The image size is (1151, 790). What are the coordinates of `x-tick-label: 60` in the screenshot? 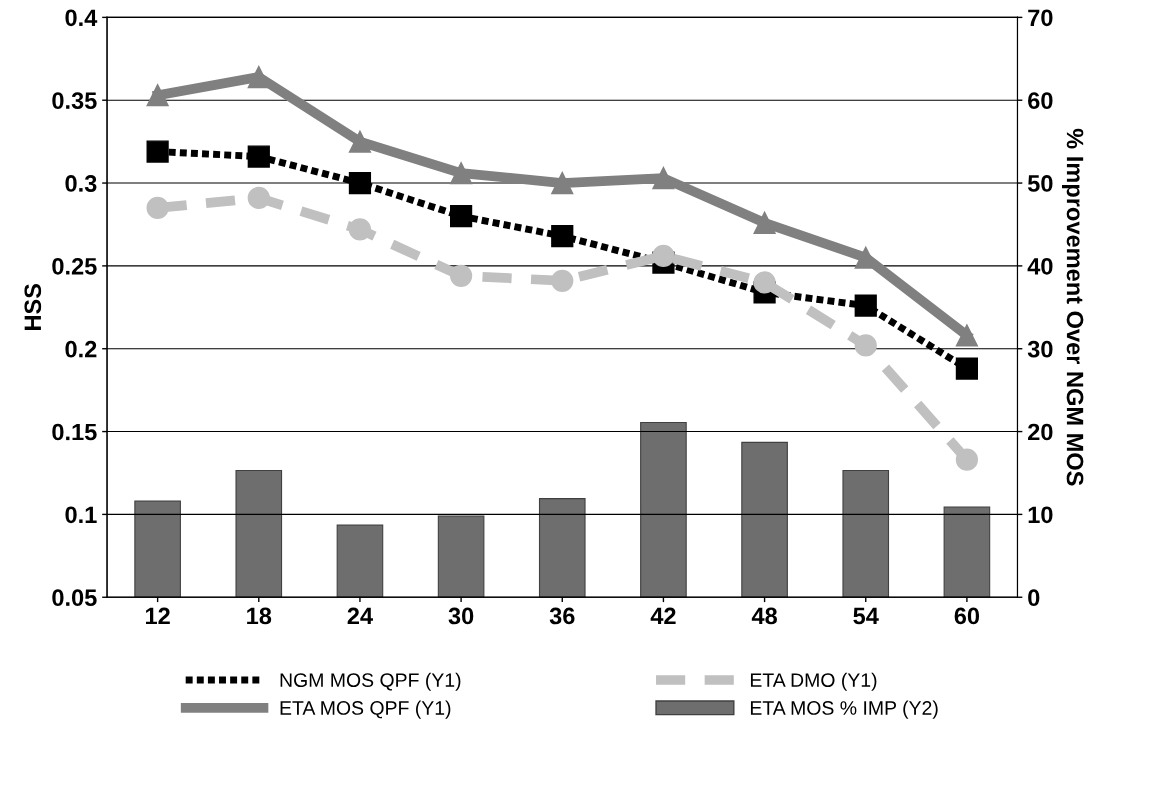 It's located at (967, 616).